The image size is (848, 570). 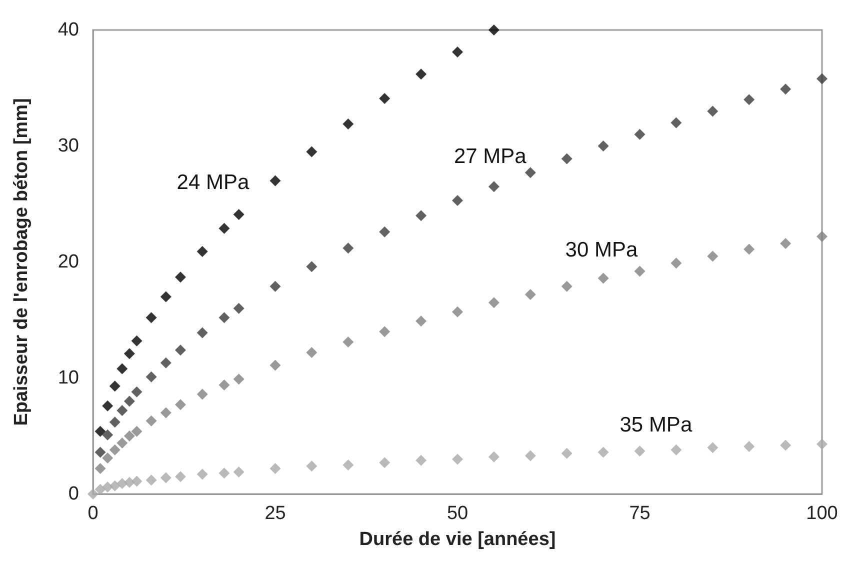 What do you see at coordinates (93, 513) in the screenshot?
I see `x-tick-label: 0` at bounding box center [93, 513].